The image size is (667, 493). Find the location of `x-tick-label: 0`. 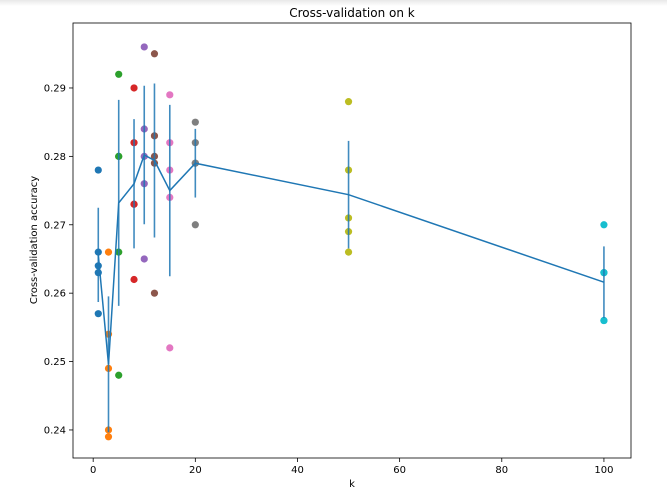

x-tick-label: 0 is located at coordinates (93, 470).